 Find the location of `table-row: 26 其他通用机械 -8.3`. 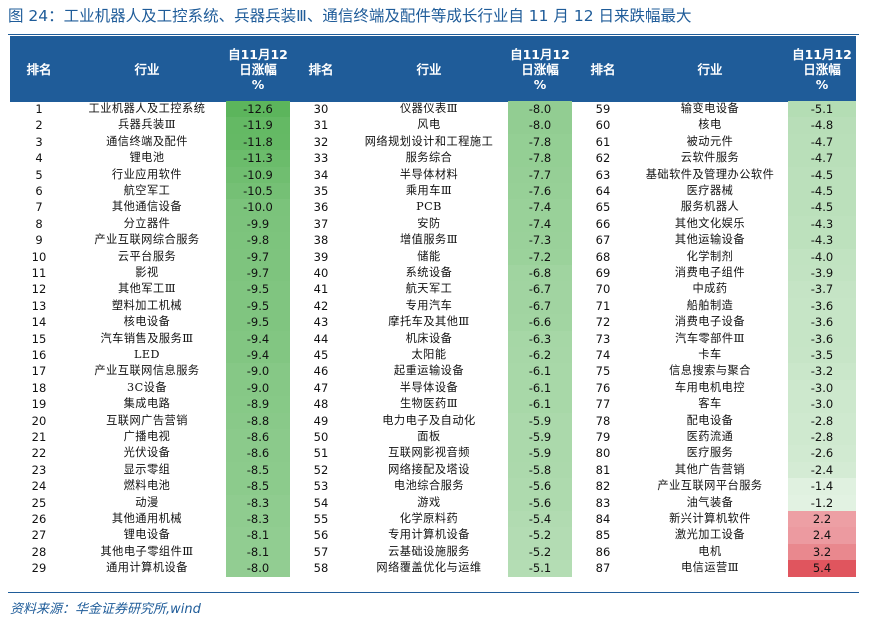

table-row: 26 其他通用机械 -8.3 is located at coordinates (433, 519).